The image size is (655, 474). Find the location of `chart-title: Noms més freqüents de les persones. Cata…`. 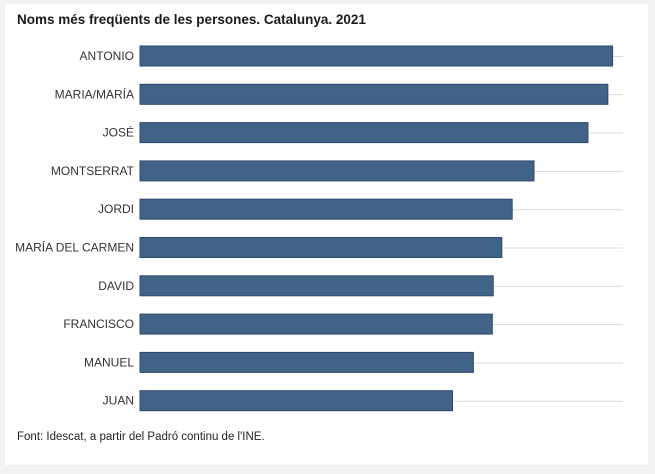

chart-title: Noms més freqüents de les persones. Cata… is located at coordinates (191, 19).